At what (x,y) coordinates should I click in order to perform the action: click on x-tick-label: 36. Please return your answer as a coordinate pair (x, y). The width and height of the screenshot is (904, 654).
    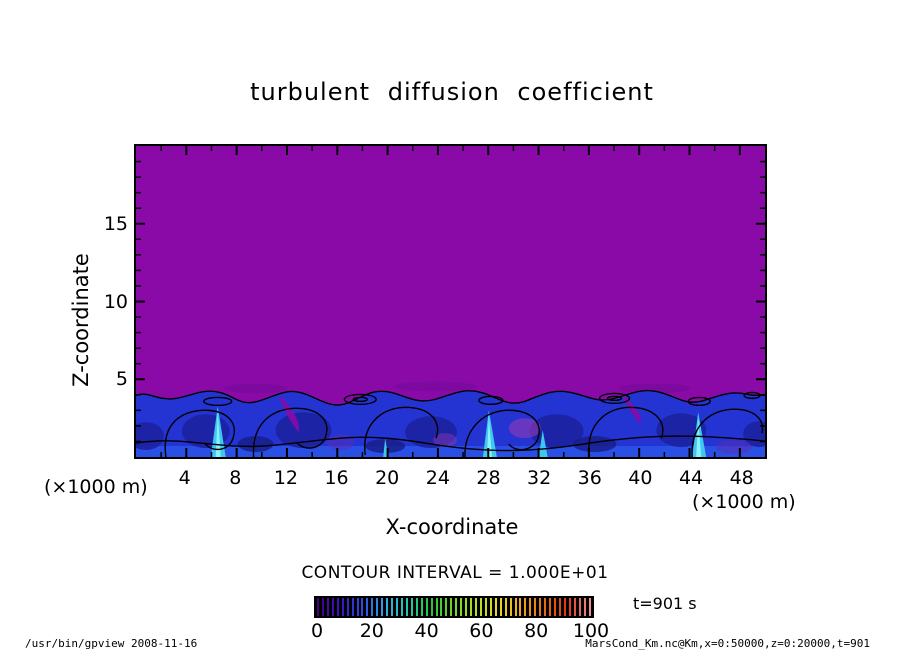
    Looking at the image, I should click on (589, 478).